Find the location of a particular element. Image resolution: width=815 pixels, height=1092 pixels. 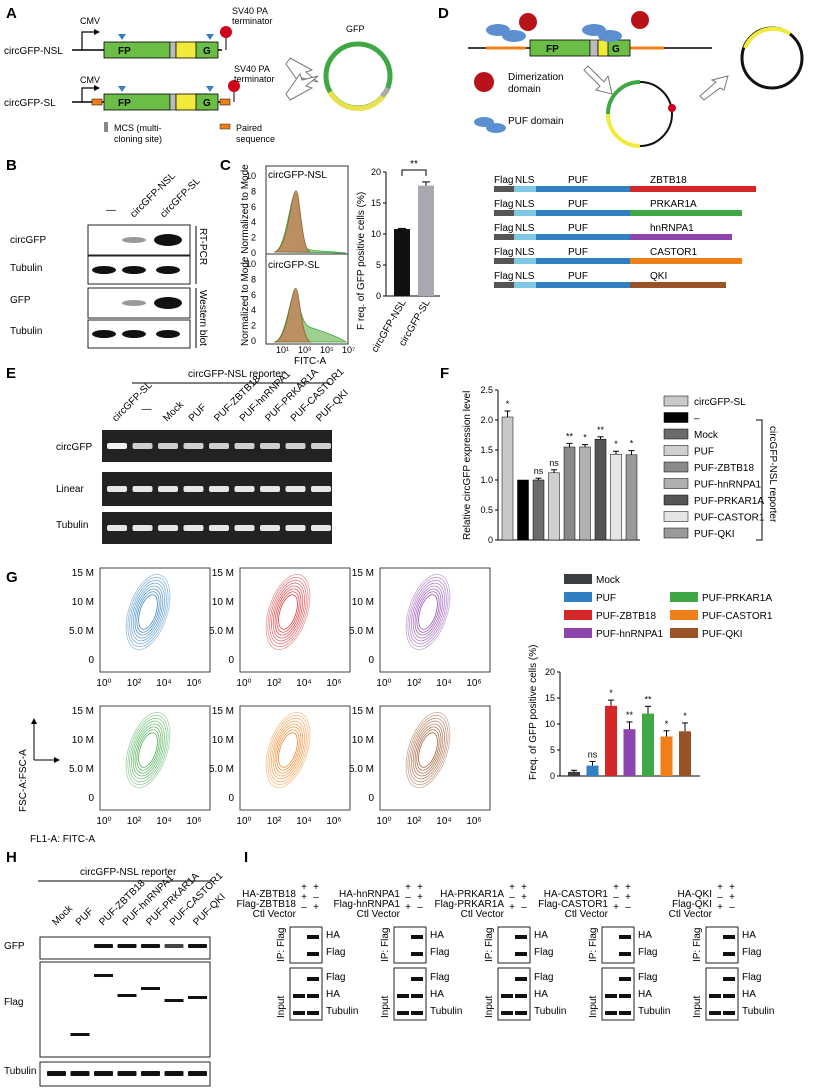

f-ytick-label: 2.0 is located at coordinates (486, 420).